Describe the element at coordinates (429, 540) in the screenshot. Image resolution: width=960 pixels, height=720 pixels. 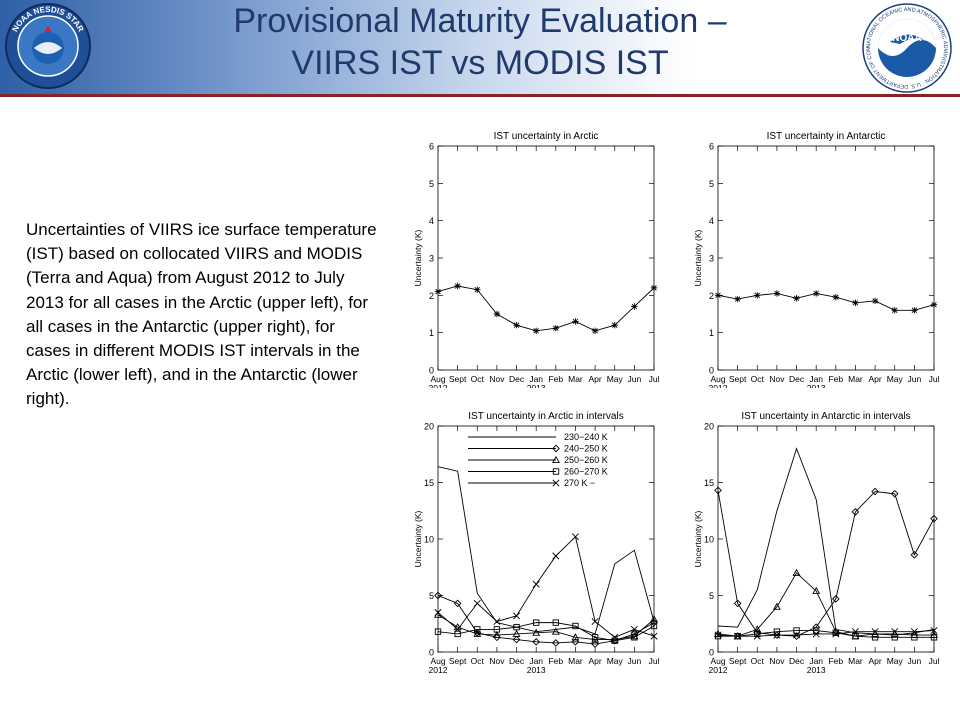
I see `y-tick-label: 10` at that location.